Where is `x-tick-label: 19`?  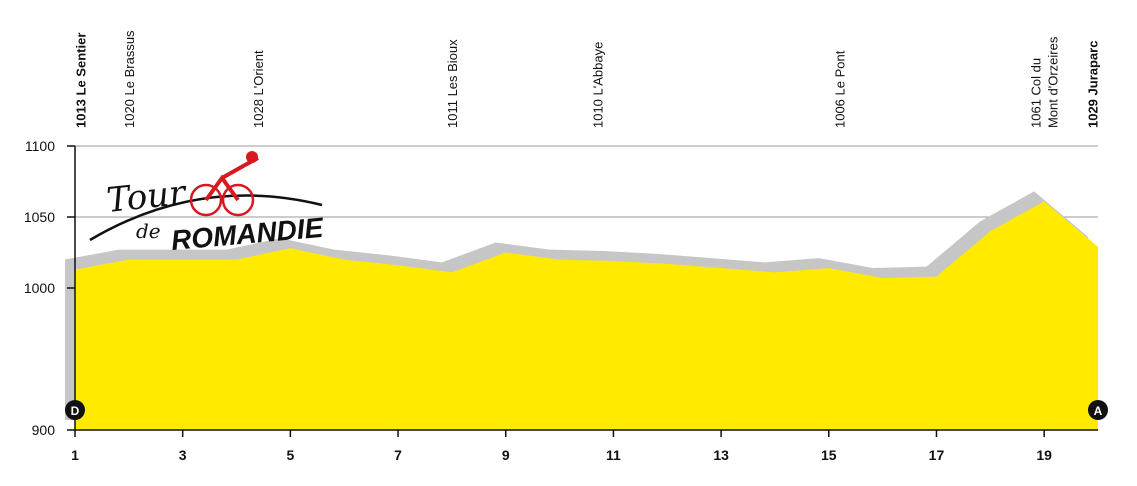
x-tick-label: 19 is located at coordinates (1044, 455).